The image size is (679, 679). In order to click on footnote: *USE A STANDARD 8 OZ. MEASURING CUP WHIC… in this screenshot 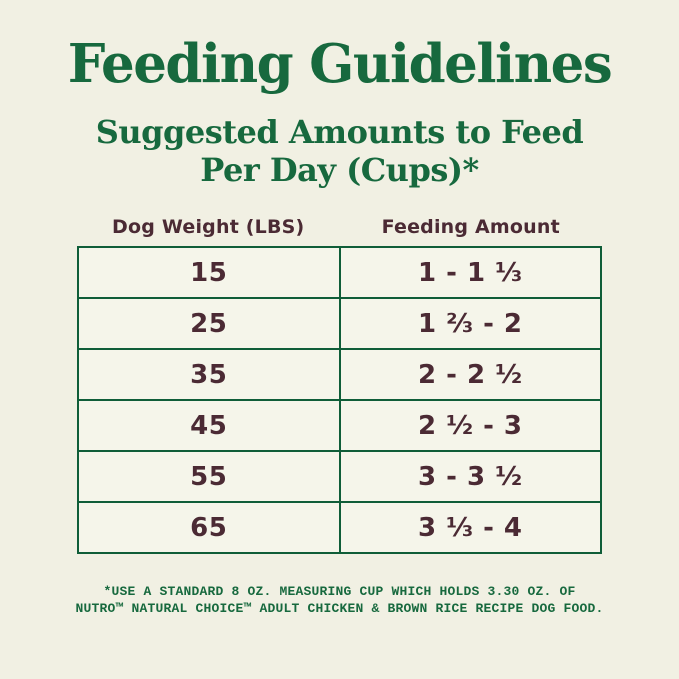, I will do `click(339, 600)`.